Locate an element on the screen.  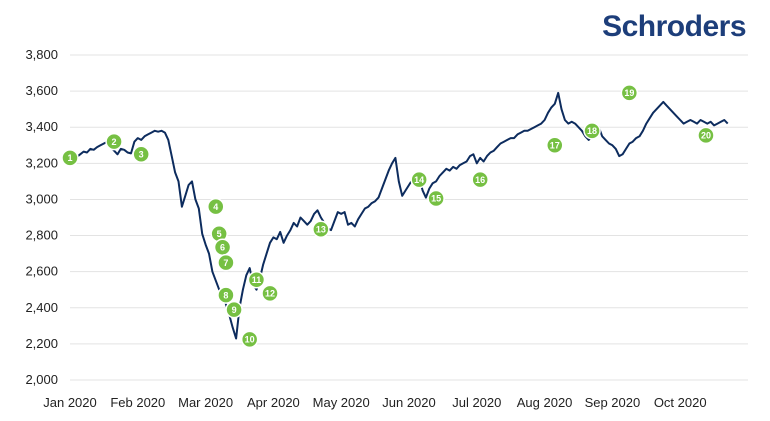
event-marker: 4 is located at coordinates (216, 206).